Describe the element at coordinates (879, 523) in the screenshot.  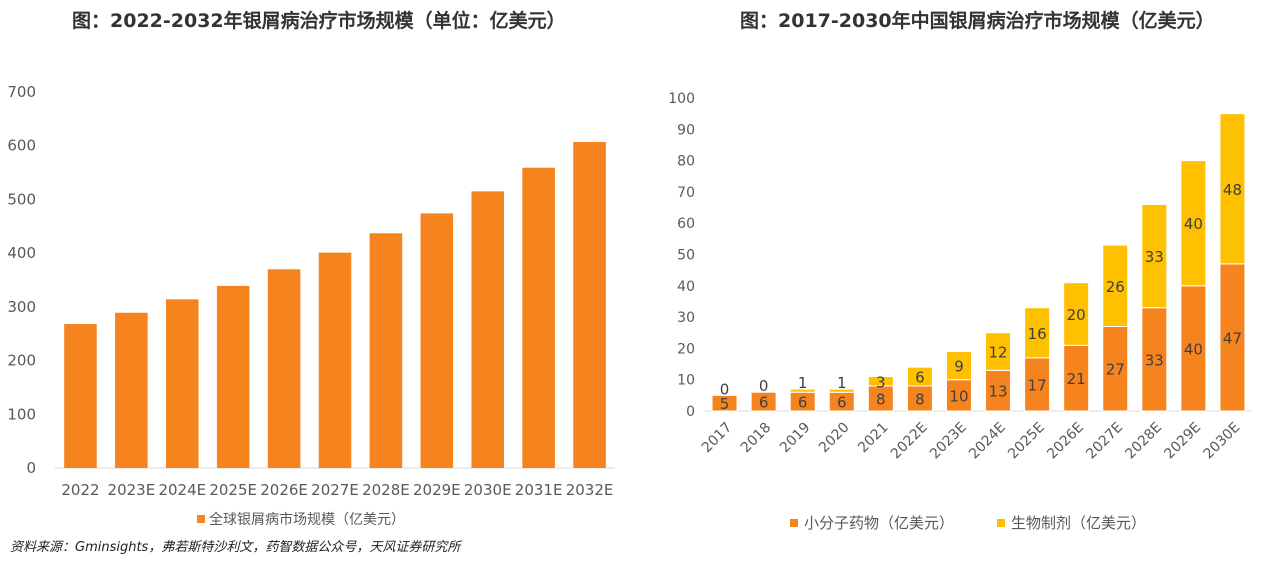
I see `legend-label-small-molecule: 小分子药物（亿美元）` at that location.